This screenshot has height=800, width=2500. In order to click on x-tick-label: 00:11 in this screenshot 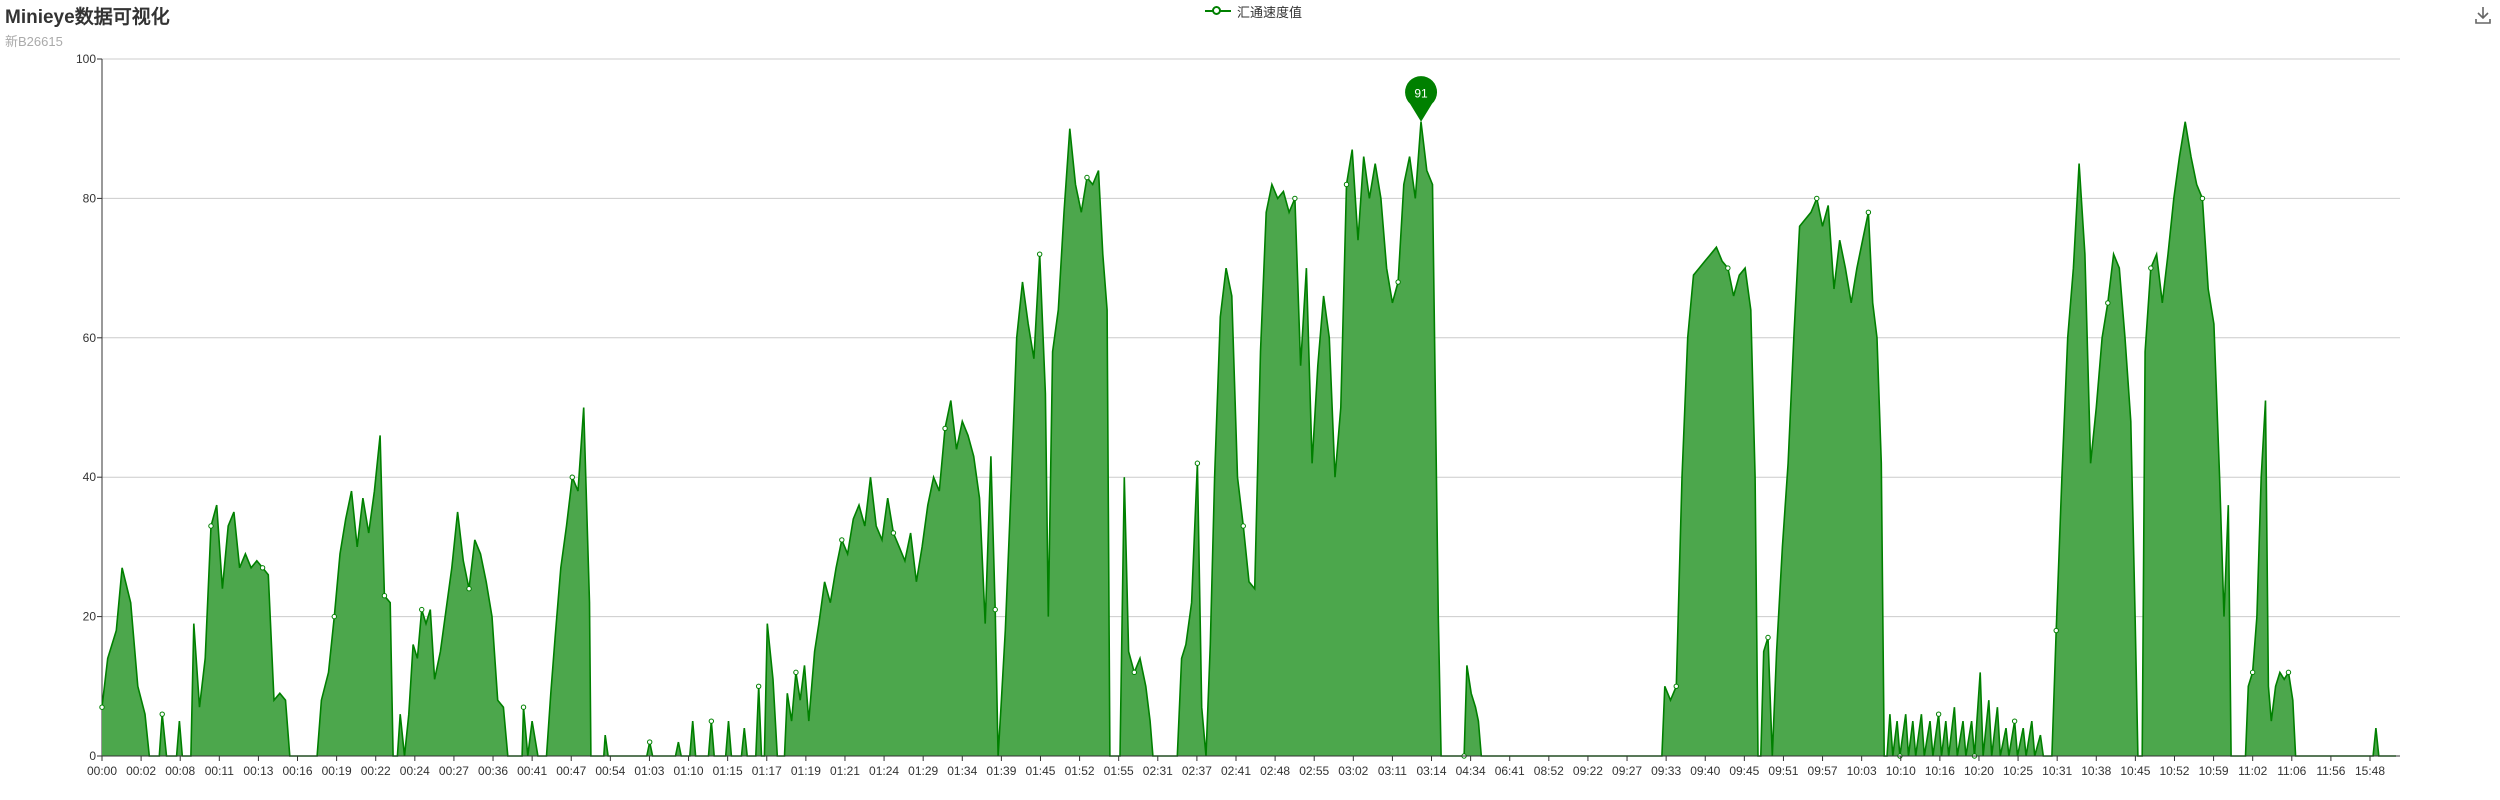, I will do `click(219, 771)`.